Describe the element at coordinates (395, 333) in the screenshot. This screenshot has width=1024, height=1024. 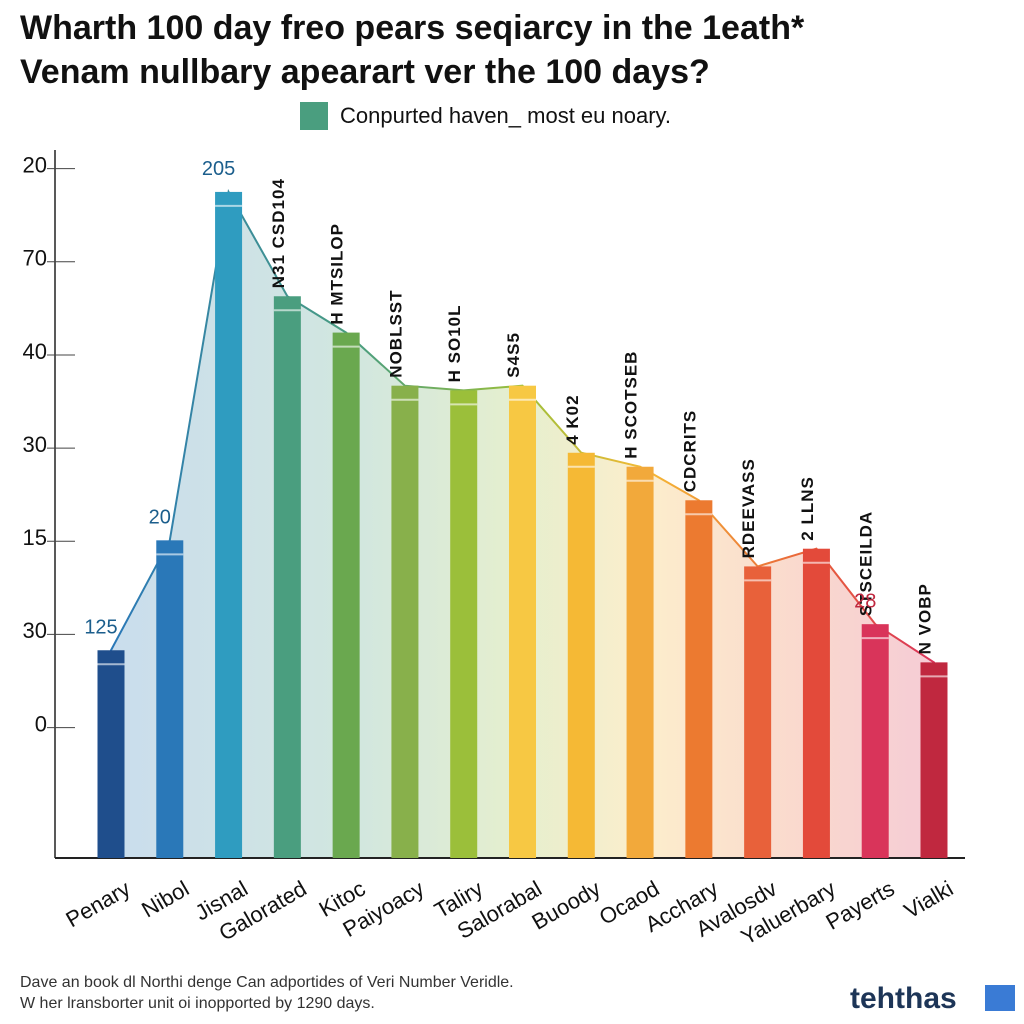
I see `bar-label: NOBLSST` at that location.